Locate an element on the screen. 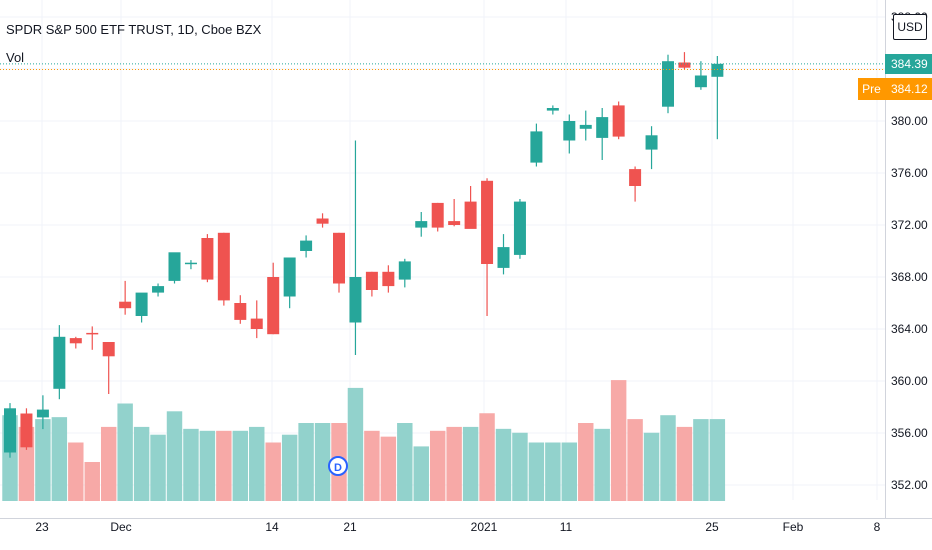  price-tick-label: 360.00 is located at coordinates (909, 381).